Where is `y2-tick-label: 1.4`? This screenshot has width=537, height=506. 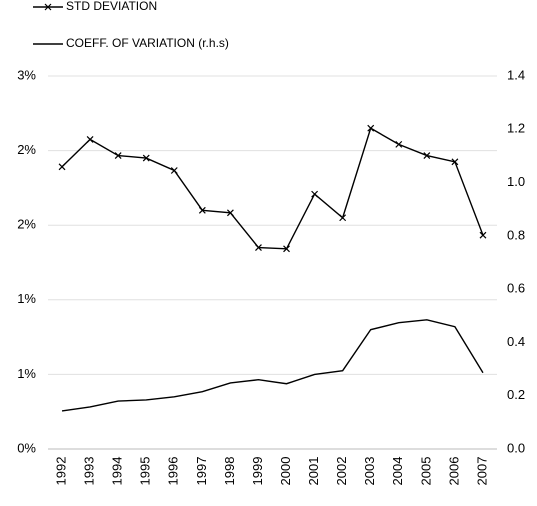
y2-tick-label: 1.4 is located at coordinates (516, 74).